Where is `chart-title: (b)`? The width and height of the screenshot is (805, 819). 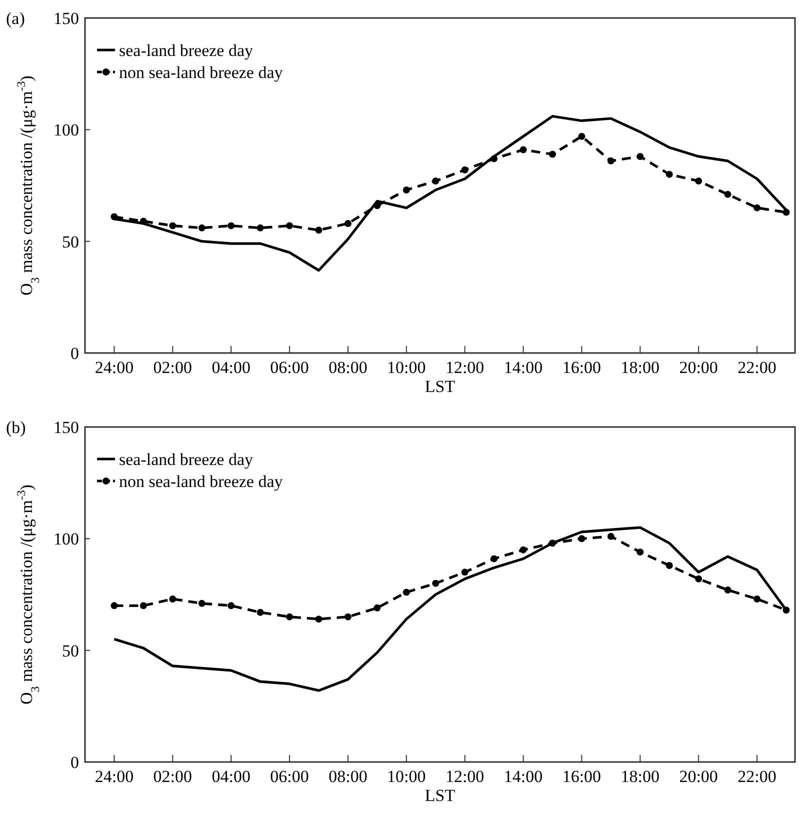 chart-title: (b) is located at coordinates (16, 427).